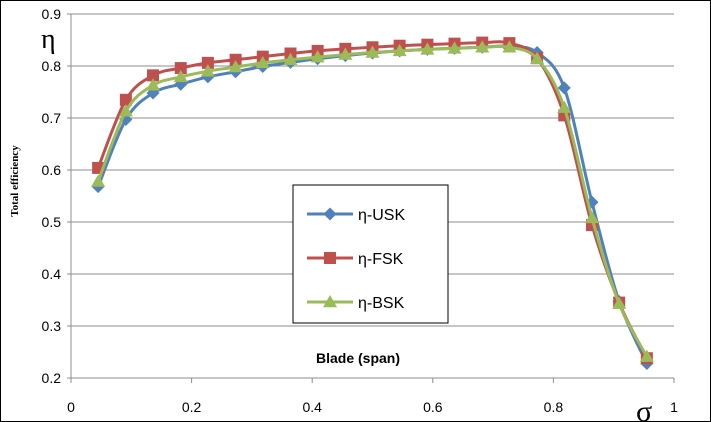 The width and height of the screenshot is (711, 422). What do you see at coordinates (330, 258) in the screenshot?
I see `legend-marker-fsk` at bounding box center [330, 258].